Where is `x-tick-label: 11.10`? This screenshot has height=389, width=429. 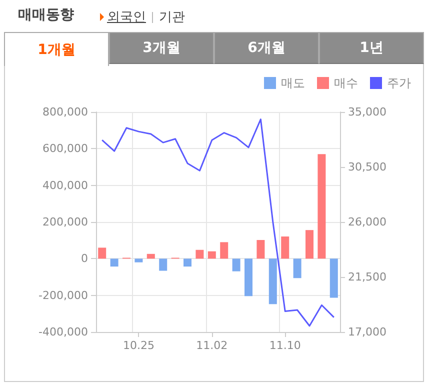 x-tick-label: 11.10 is located at coordinates (285, 345).